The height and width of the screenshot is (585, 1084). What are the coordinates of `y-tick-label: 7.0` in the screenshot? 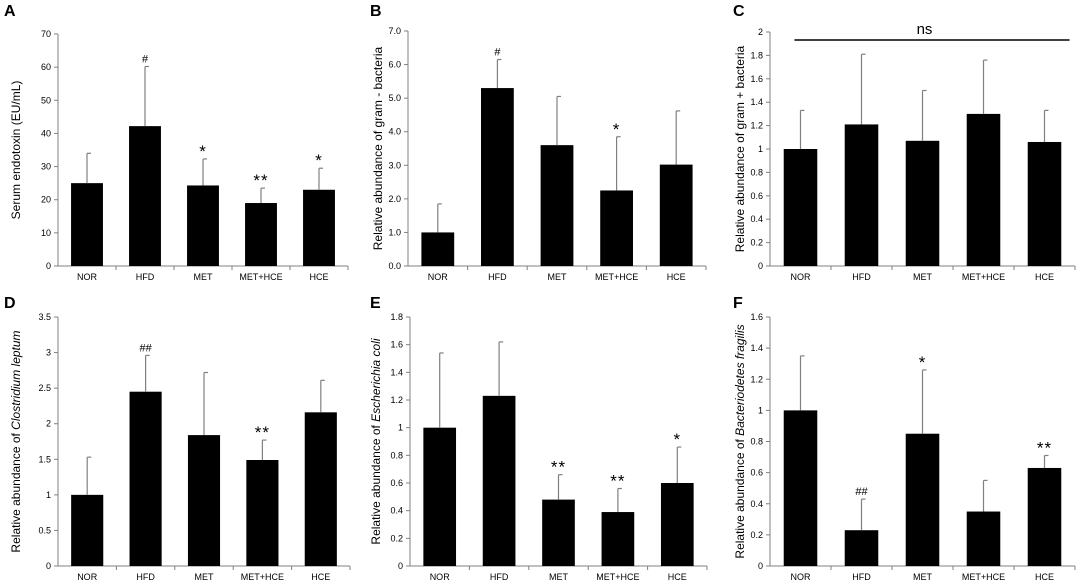 It's located at (394, 31).